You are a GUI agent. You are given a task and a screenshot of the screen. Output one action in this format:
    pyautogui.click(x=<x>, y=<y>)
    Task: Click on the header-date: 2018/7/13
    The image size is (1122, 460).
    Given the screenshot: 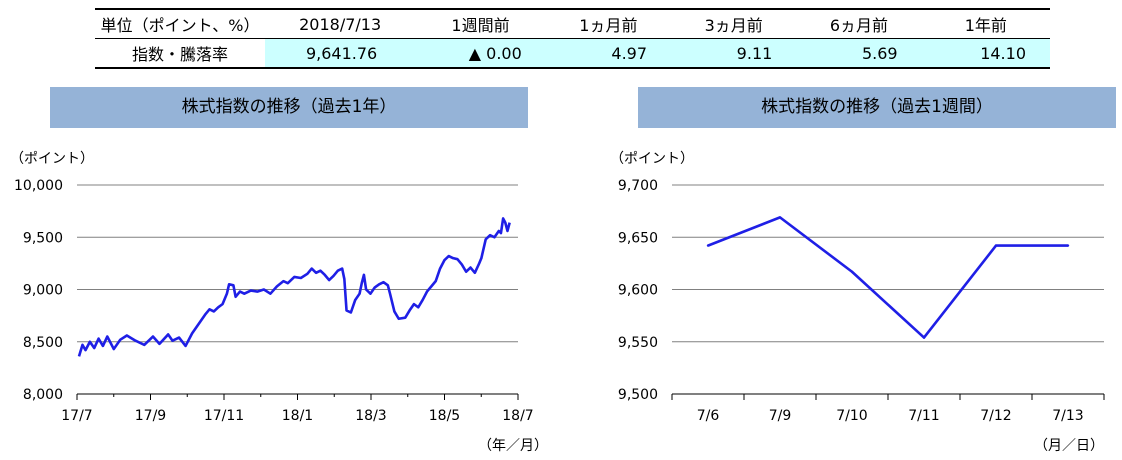 What is the action you would take?
    pyautogui.click(x=340, y=23)
    